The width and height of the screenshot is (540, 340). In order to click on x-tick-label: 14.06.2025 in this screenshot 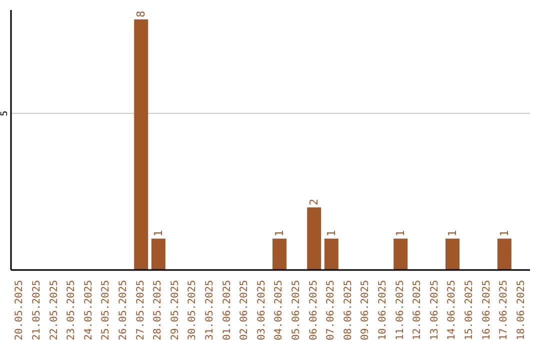, I will do `click(452, 310)`.